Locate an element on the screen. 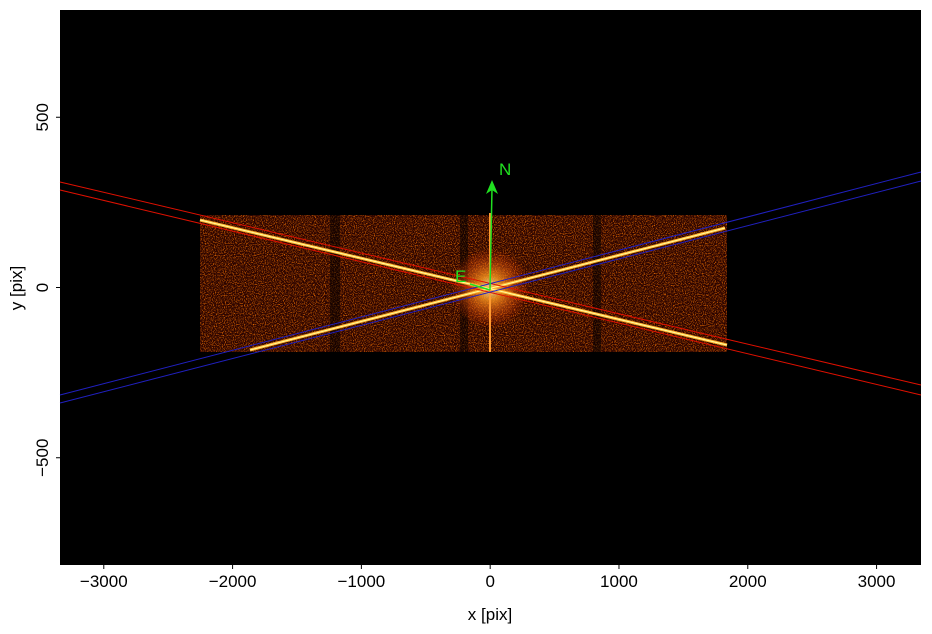  compass-east is located at coordinates (480, 287).